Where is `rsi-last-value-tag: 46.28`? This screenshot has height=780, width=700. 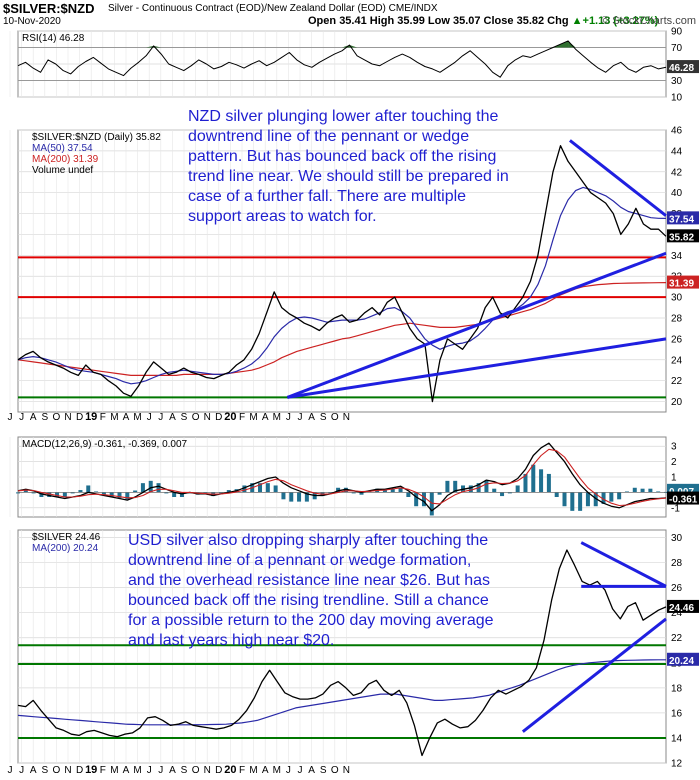 rsi-last-value-tag: 46.28 is located at coordinates (683, 67).